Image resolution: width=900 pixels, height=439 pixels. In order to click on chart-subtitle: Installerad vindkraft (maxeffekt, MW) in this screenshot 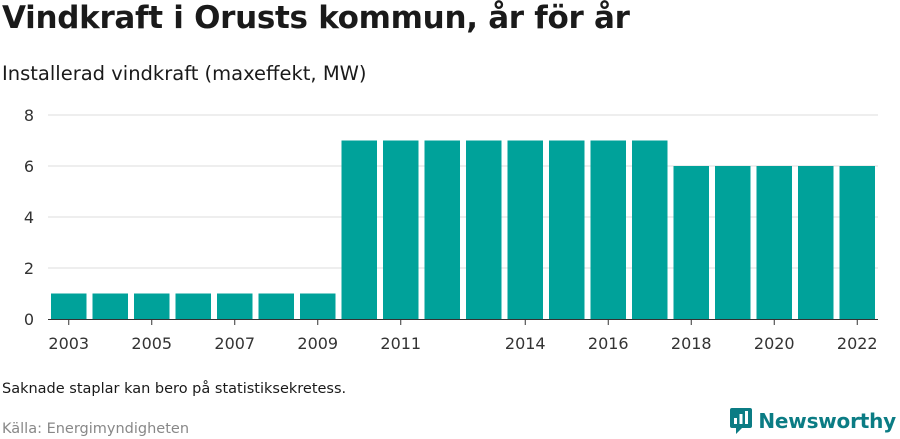, I will do `click(184, 73)`.